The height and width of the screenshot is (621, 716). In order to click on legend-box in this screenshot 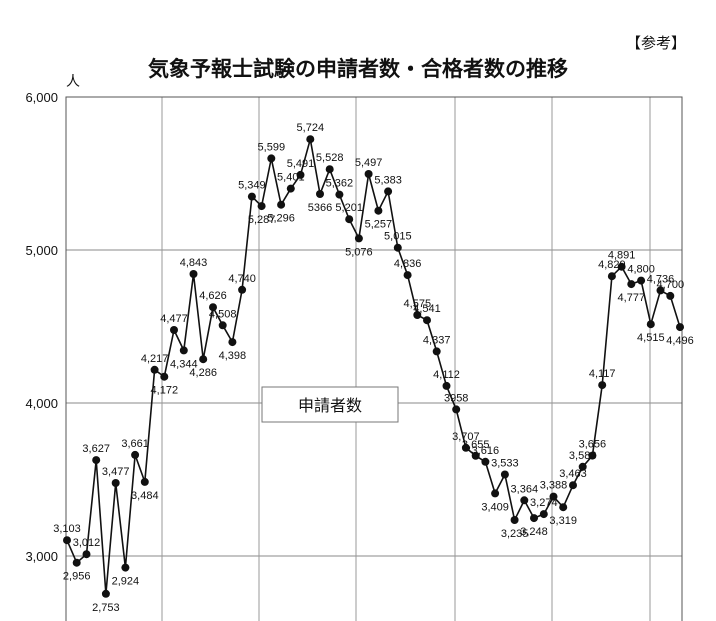, I will do `click(330, 404)`.